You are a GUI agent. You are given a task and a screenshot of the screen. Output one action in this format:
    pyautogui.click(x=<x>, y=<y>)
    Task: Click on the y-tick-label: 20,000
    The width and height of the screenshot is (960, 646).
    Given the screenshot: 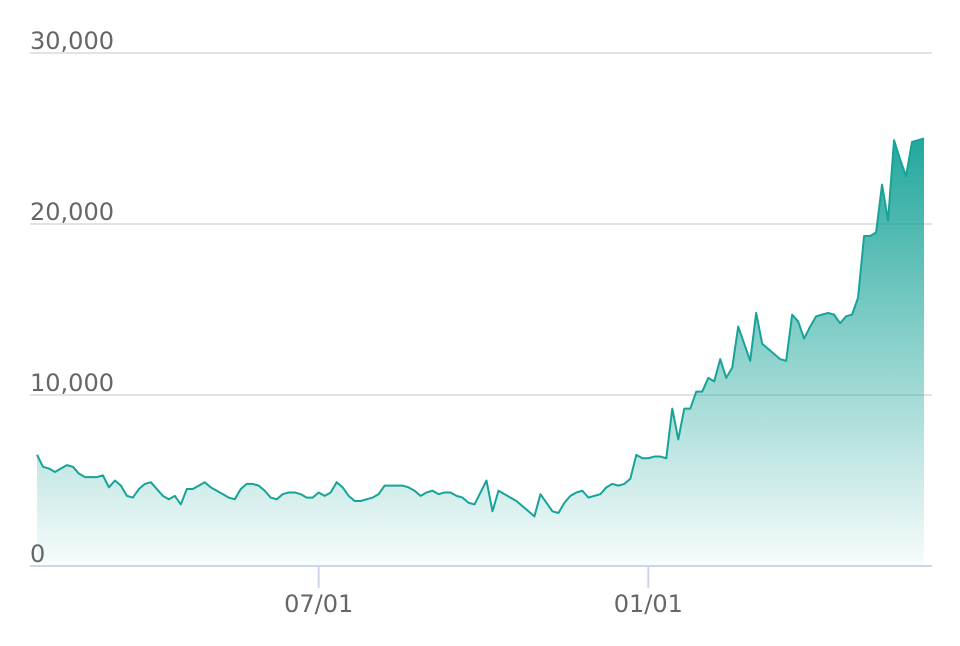 What is the action you would take?
    pyautogui.click(x=72, y=212)
    